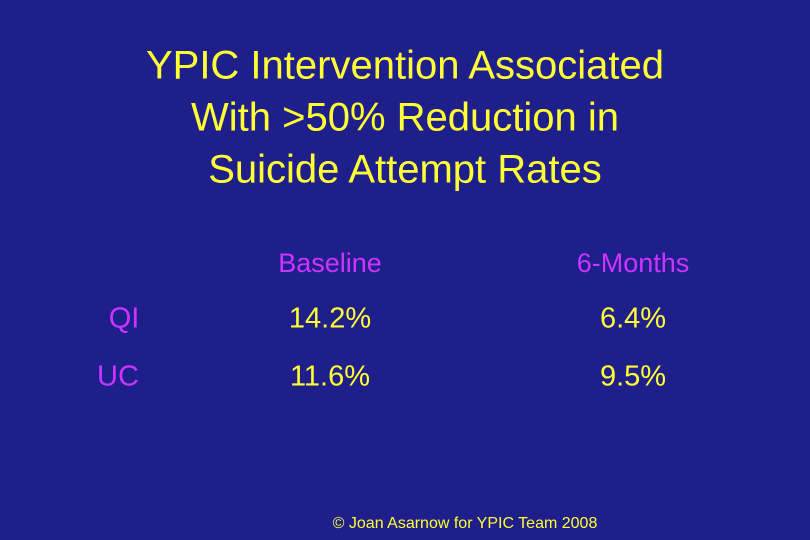  Describe the element at coordinates (330, 263) in the screenshot. I see `column-header: Baseline` at that location.